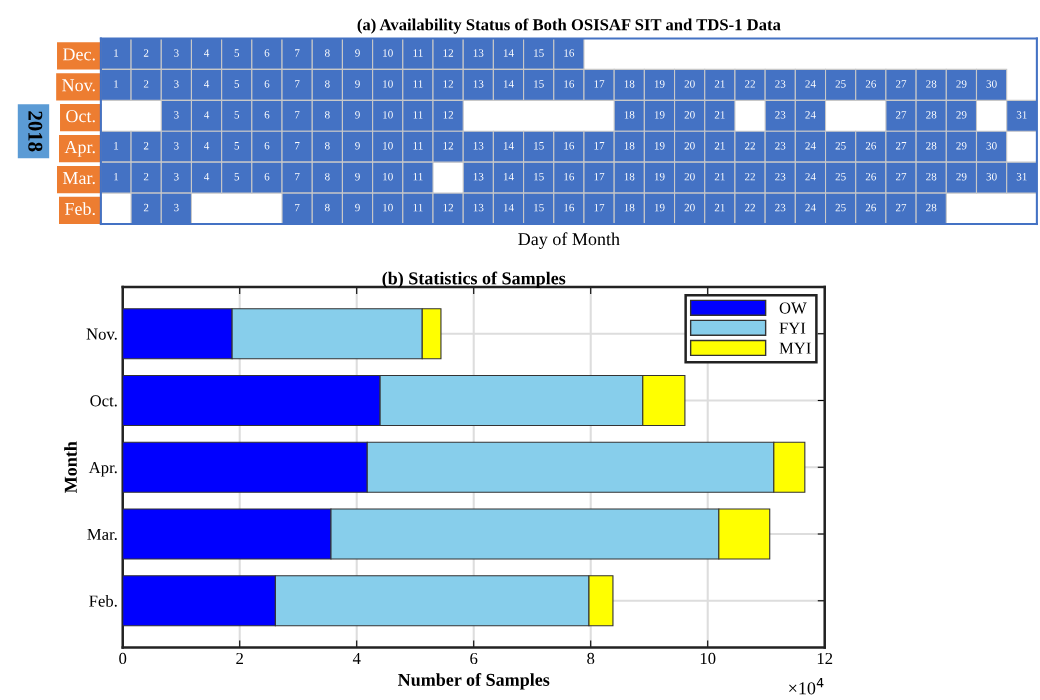 The width and height of the screenshot is (1040, 700). What do you see at coordinates (961, 115) in the screenshot?
I see `data-label: 29` at bounding box center [961, 115].